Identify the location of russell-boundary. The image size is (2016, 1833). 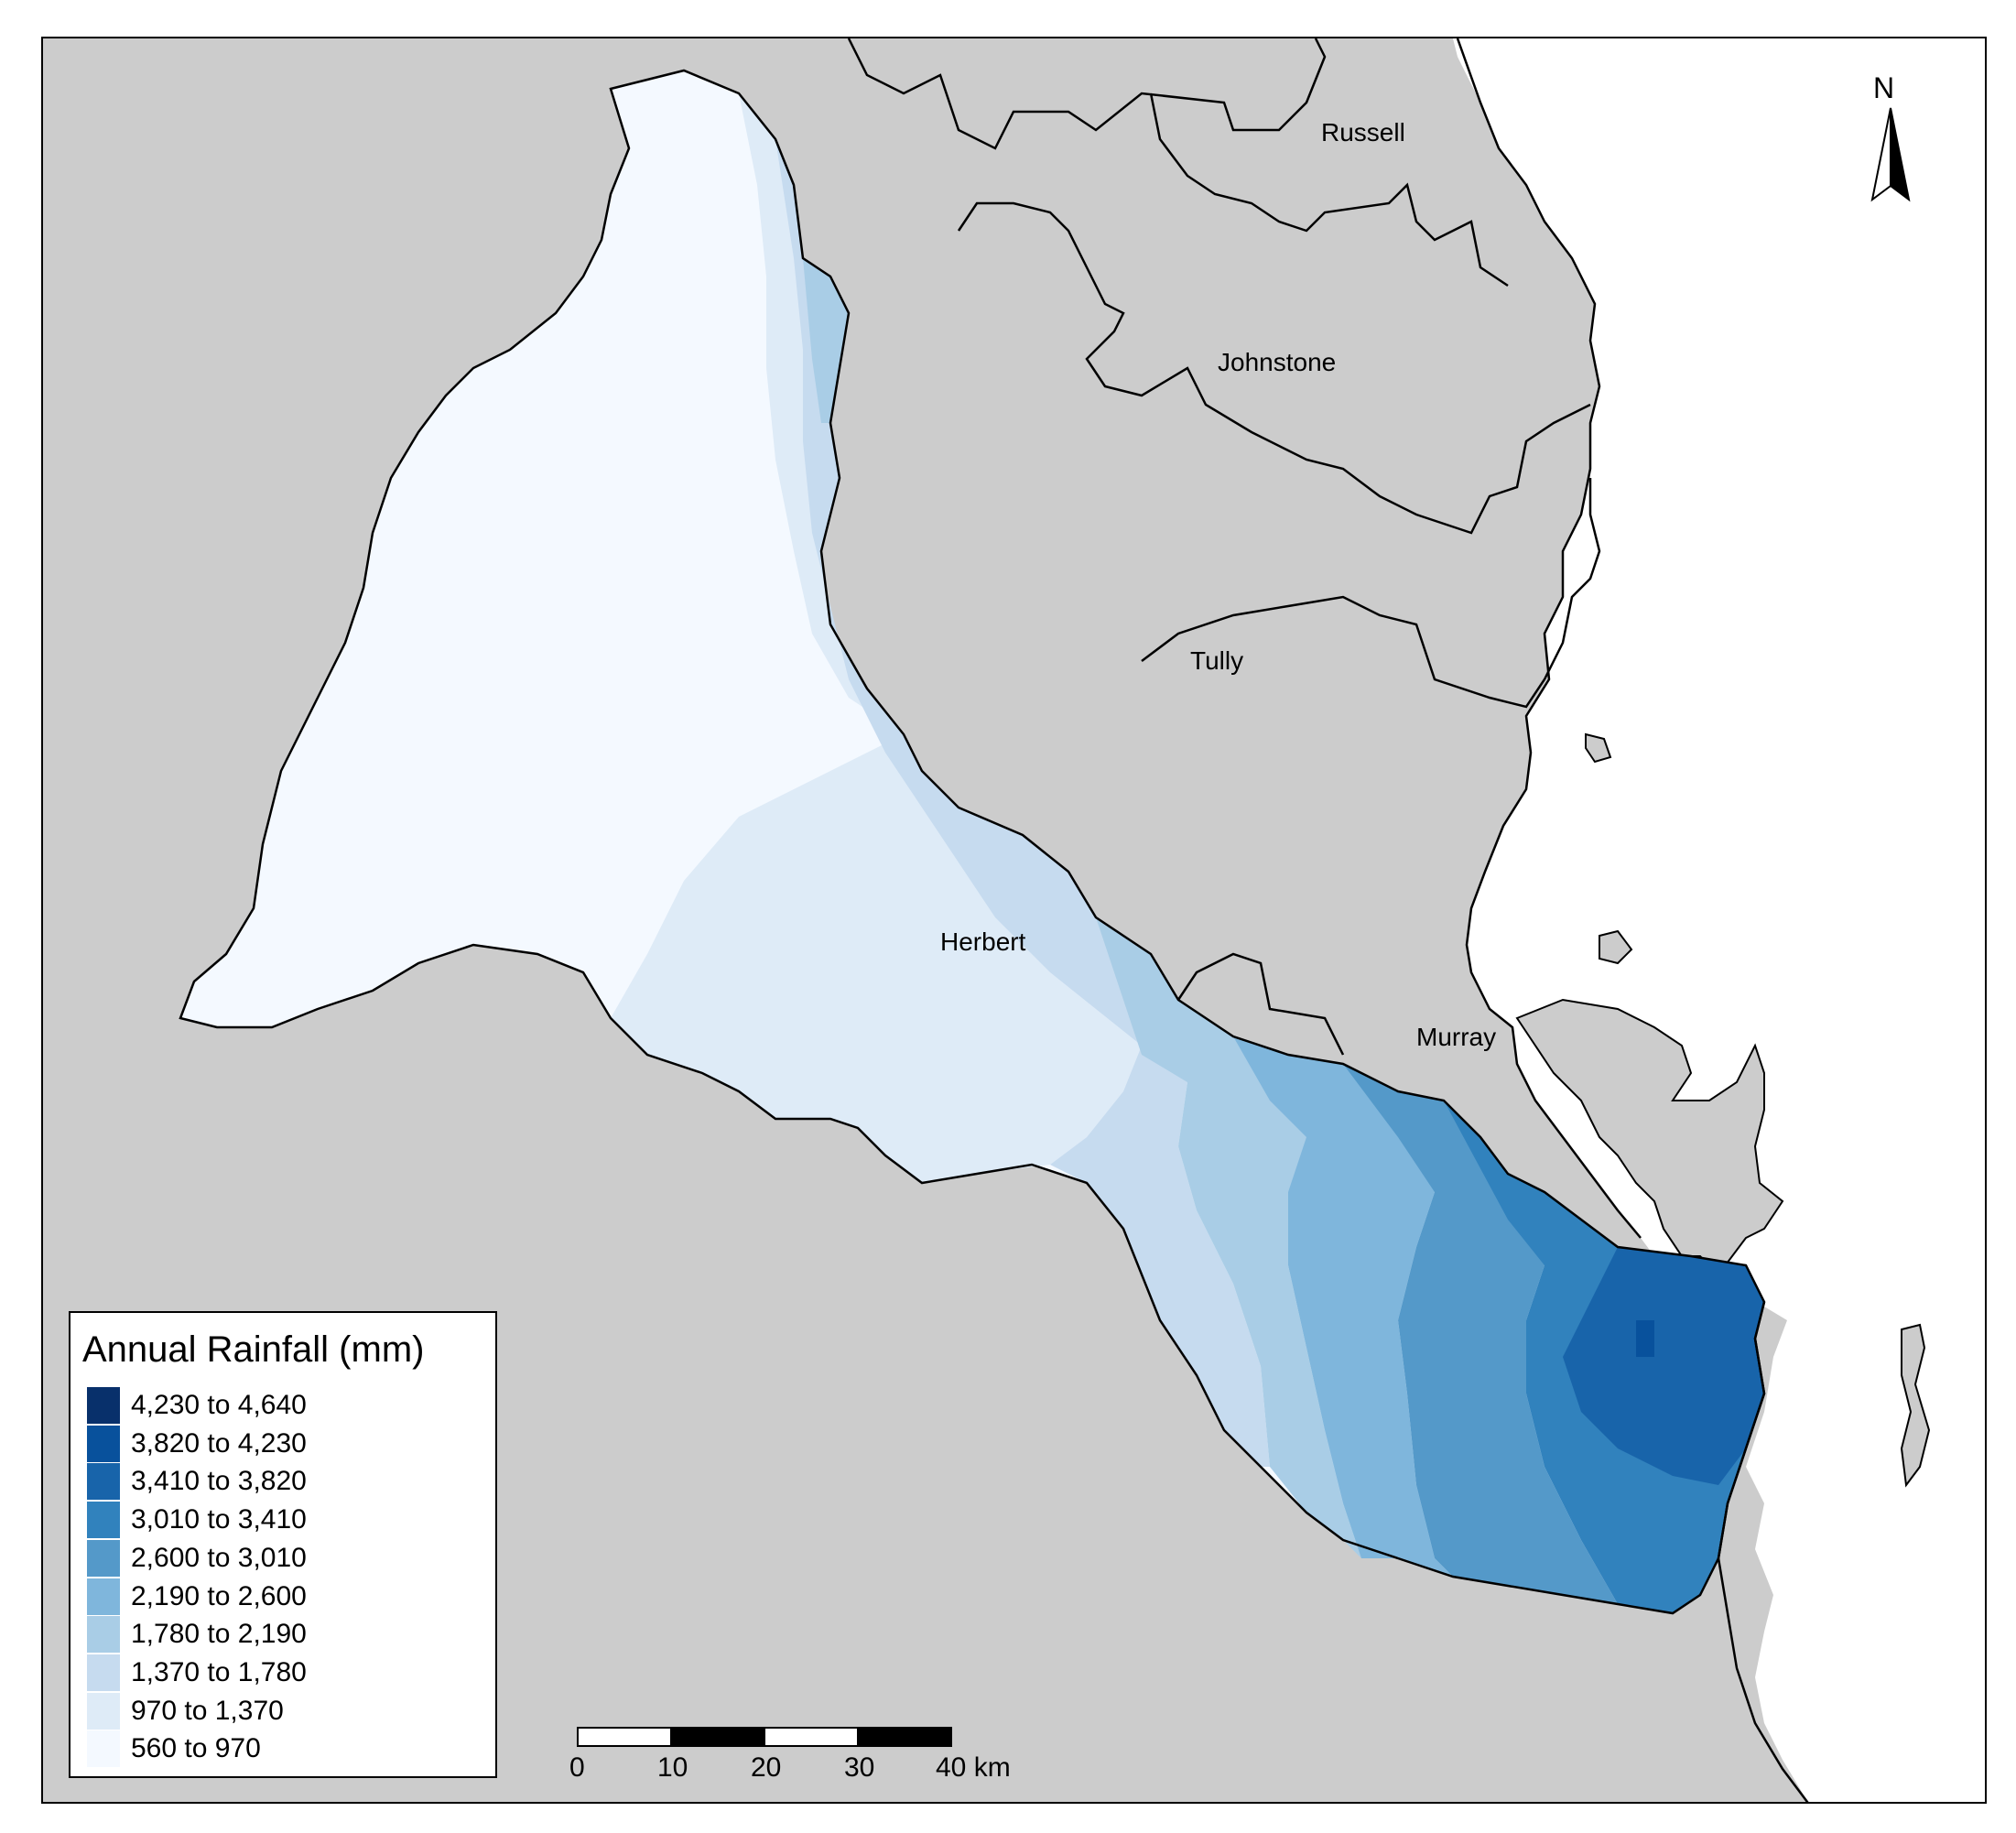
(1178, 162).